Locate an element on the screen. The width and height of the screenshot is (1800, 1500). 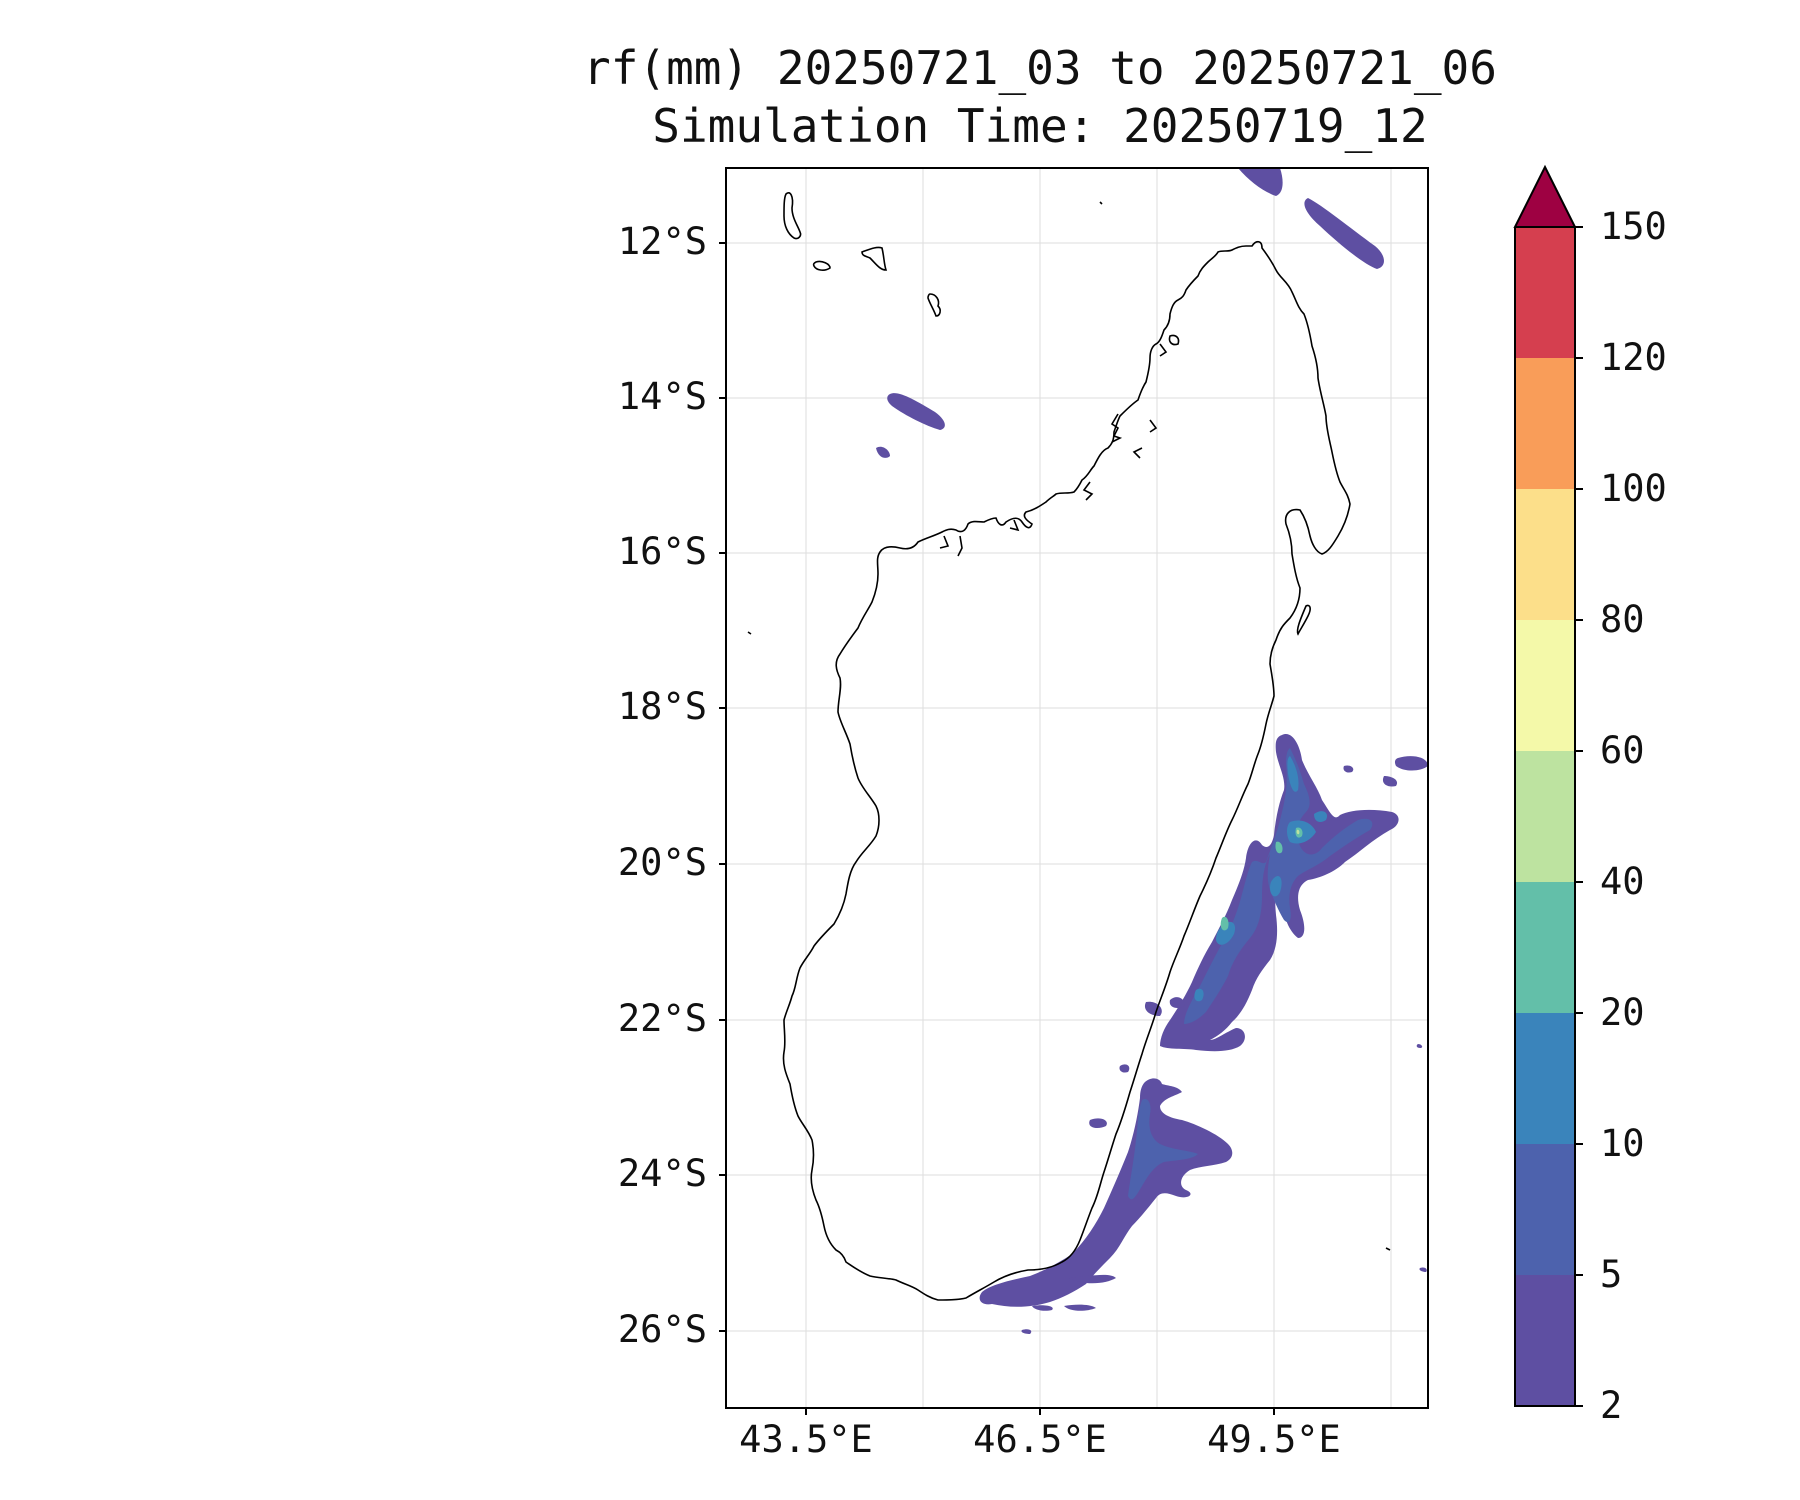
rain-blob-northwest is located at coordinates (883, 452).